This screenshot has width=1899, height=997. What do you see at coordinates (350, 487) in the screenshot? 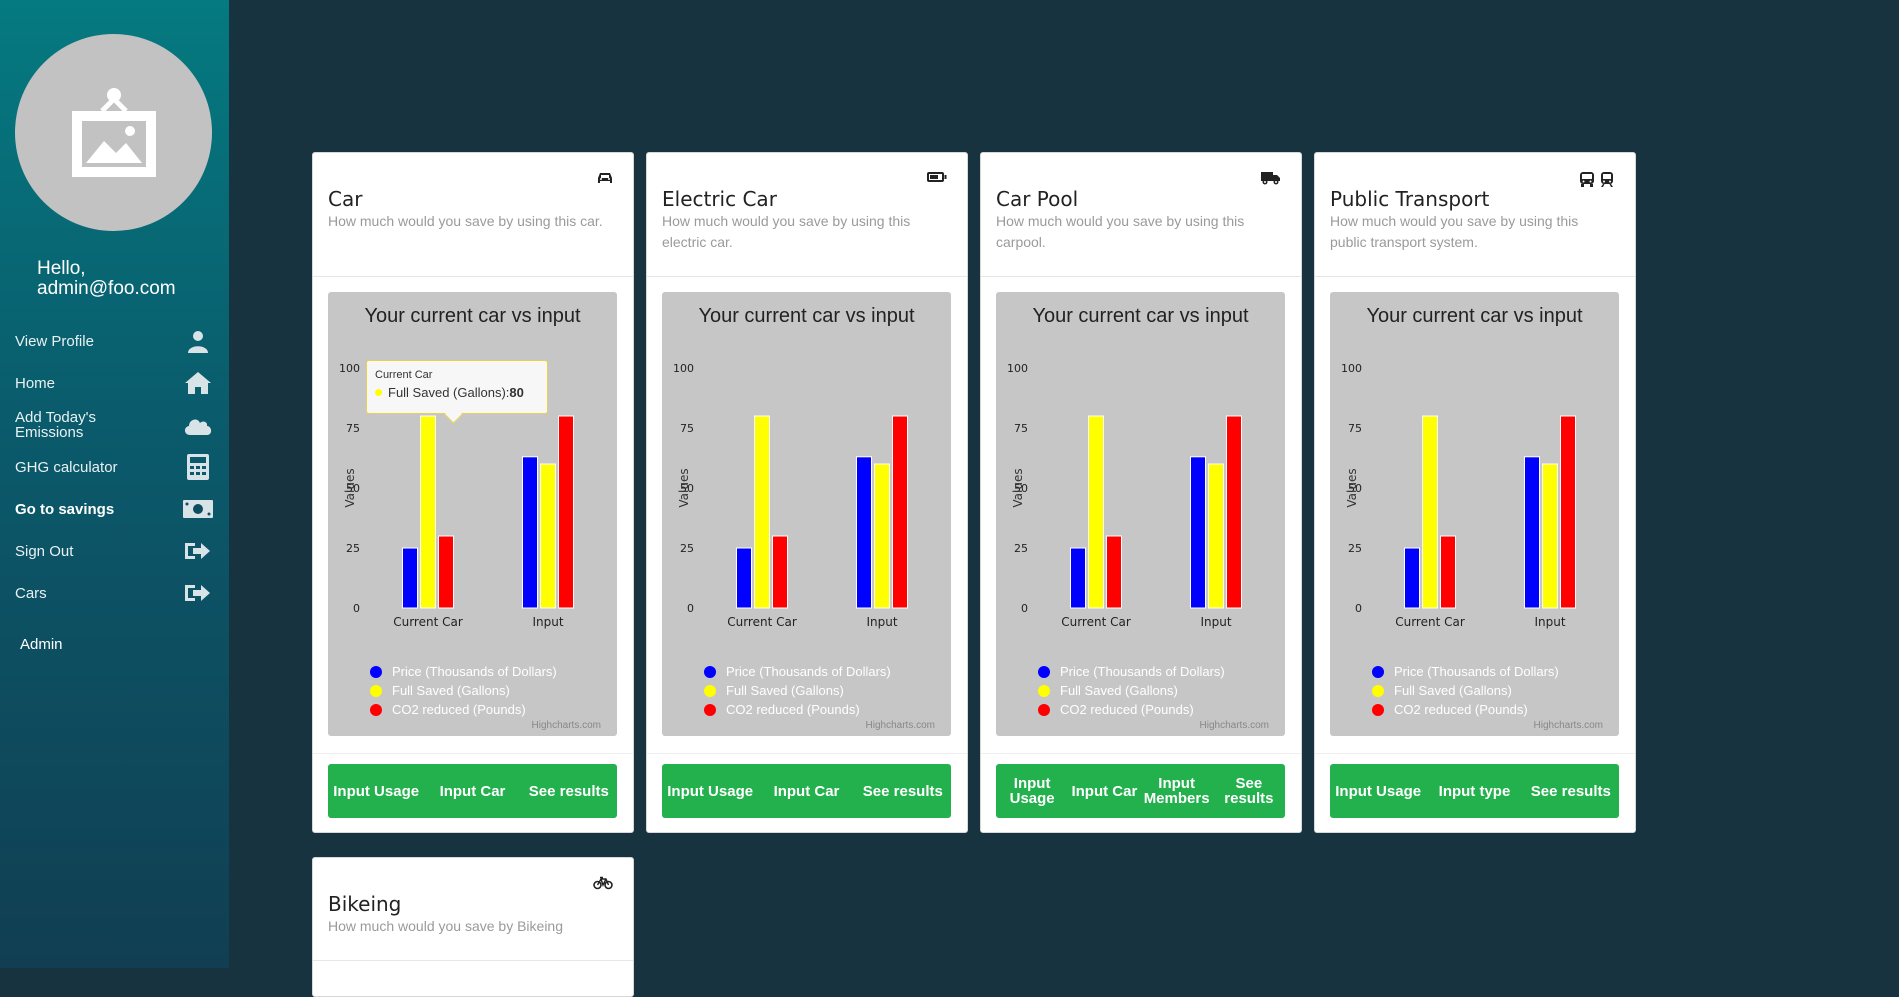
I see `y-axis-label: Values` at bounding box center [350, 487].